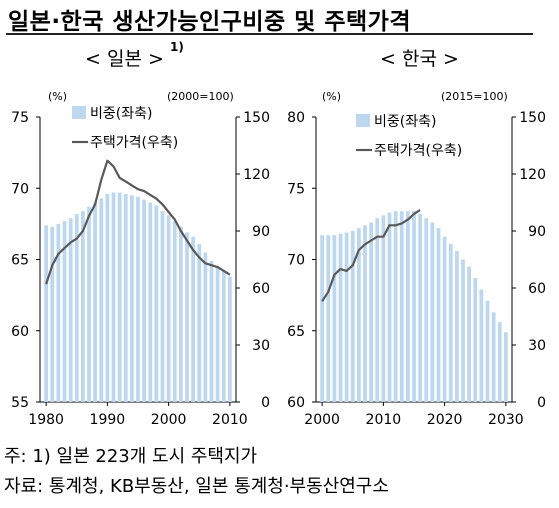 This screenshot has width=559, height=508. What do you see at coordinates (20, 189) in the screenshot?
I see `japan-left-tick-label: 70` at bounding box center [20, 189].